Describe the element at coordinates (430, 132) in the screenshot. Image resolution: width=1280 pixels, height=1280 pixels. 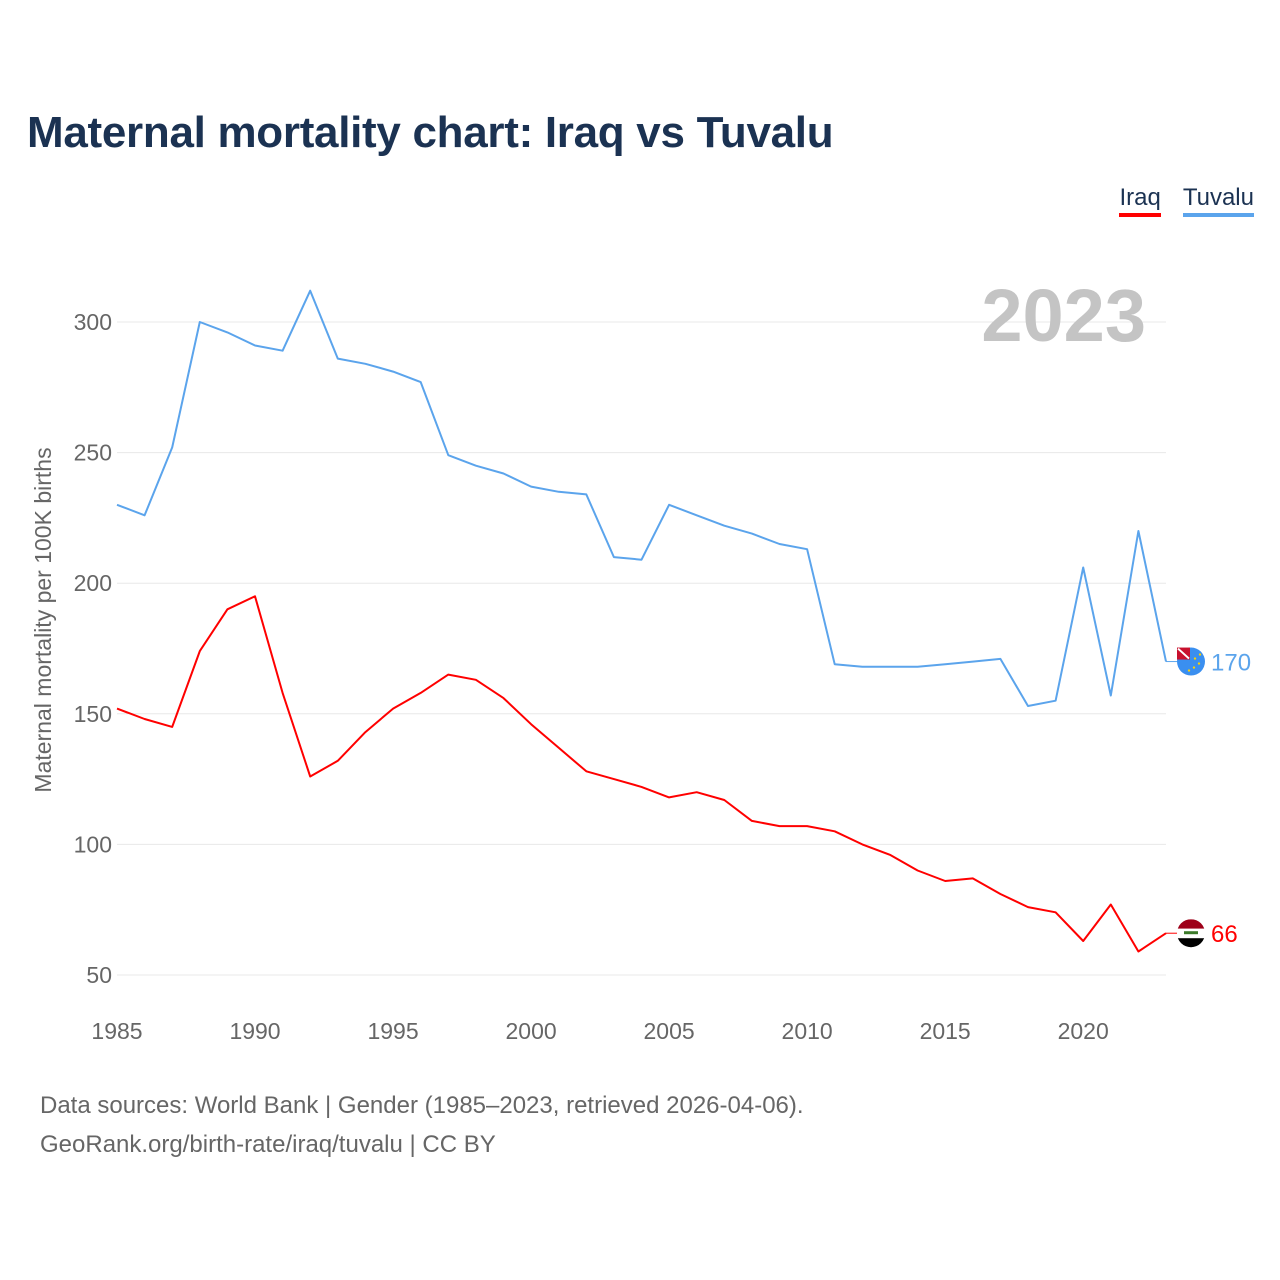
I see `chart-title: Maternal mortality chart: Iraq vs Tuvalu` at that location.